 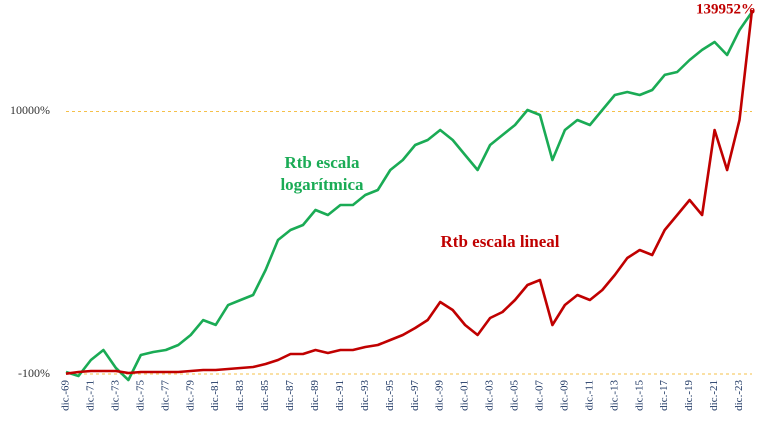 What do you see at coordinates (465, 395) in the screenshot?
I see `x-tick-label: dic.-01` at bounding box center [465, 395].